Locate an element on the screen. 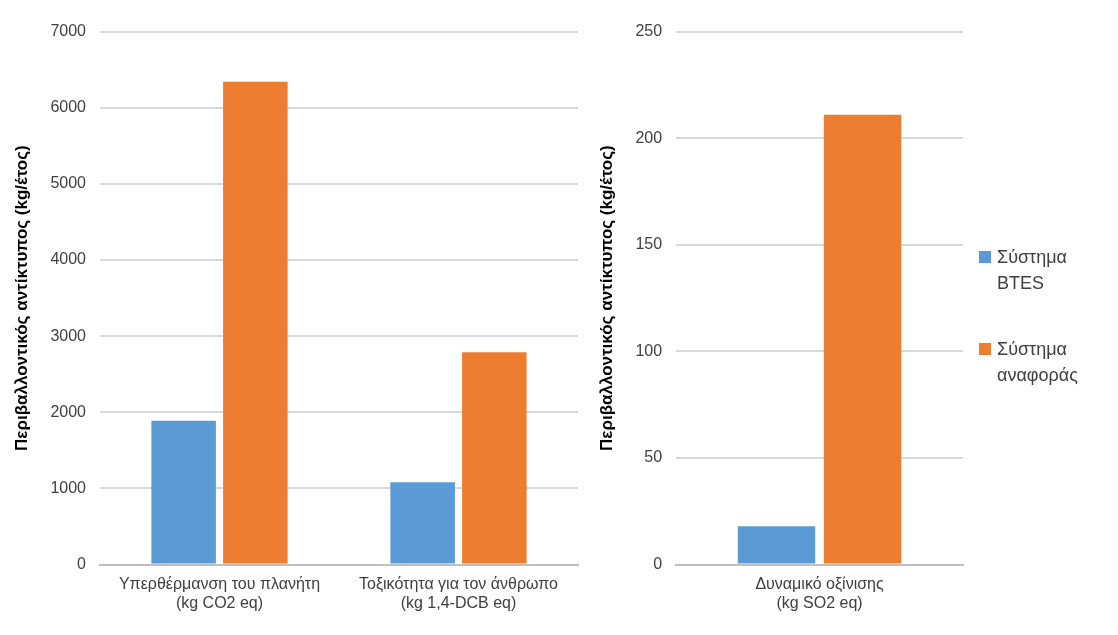 This screenshot has height=635, width=1118. y-tick-label: 200 is located at coordinates (649, 137).